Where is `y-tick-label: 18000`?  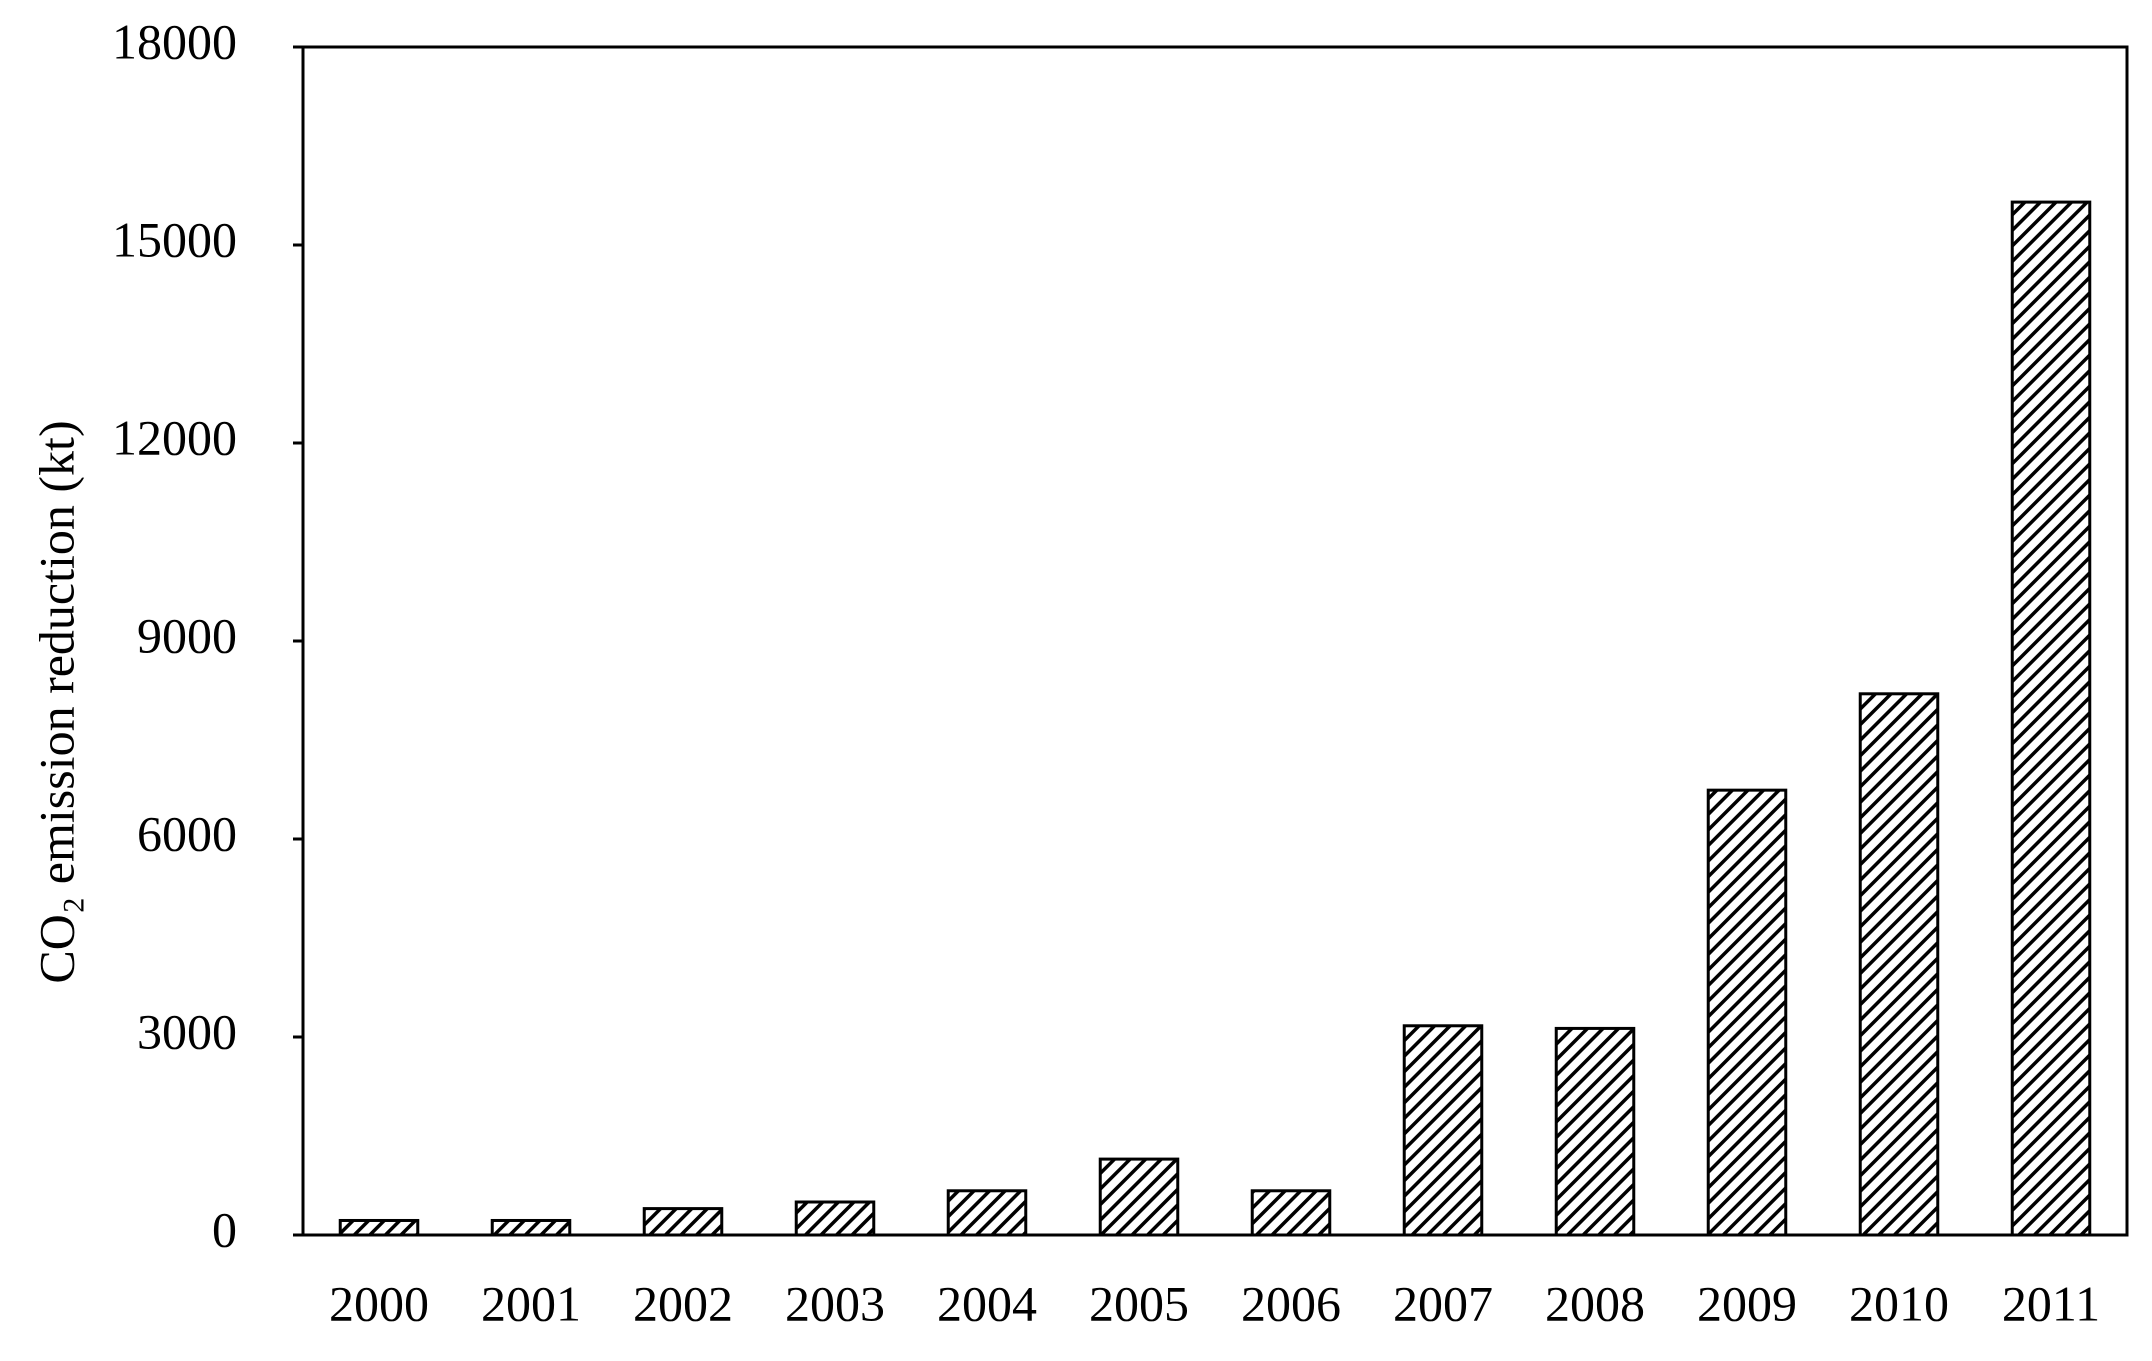 y-tick-label: 18000 is located at coordinates (174, 41).